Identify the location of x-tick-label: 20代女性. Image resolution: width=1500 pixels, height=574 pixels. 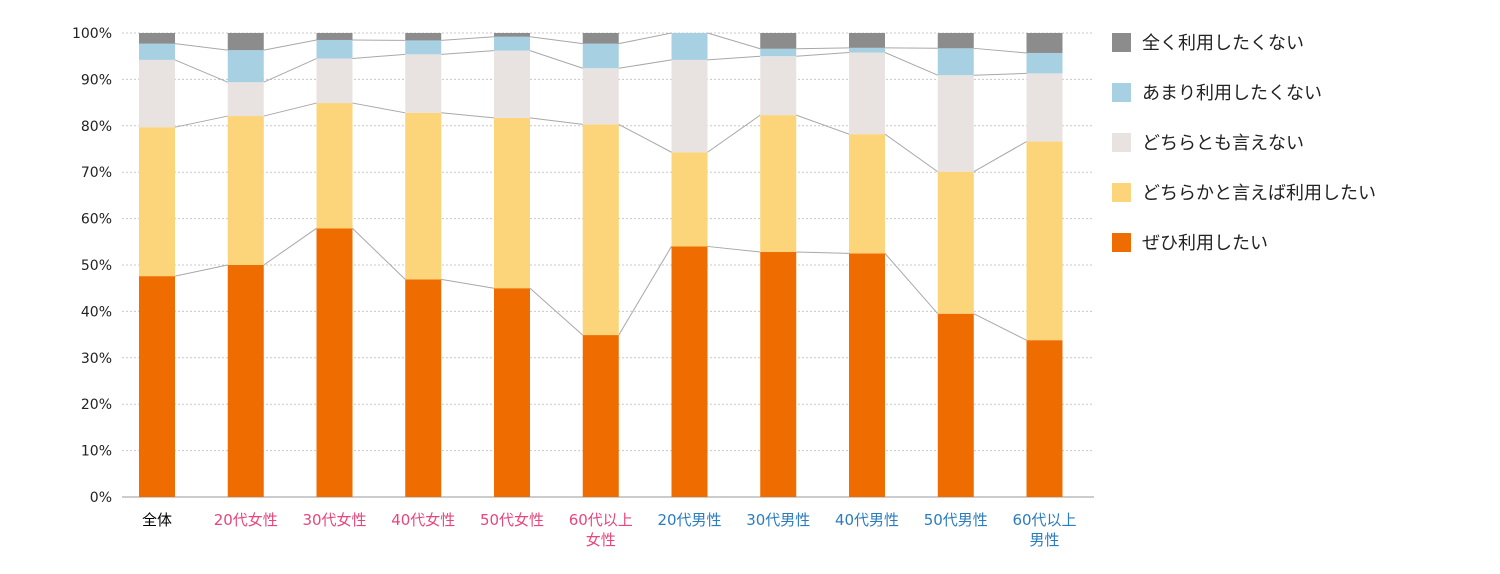
(246, 520).